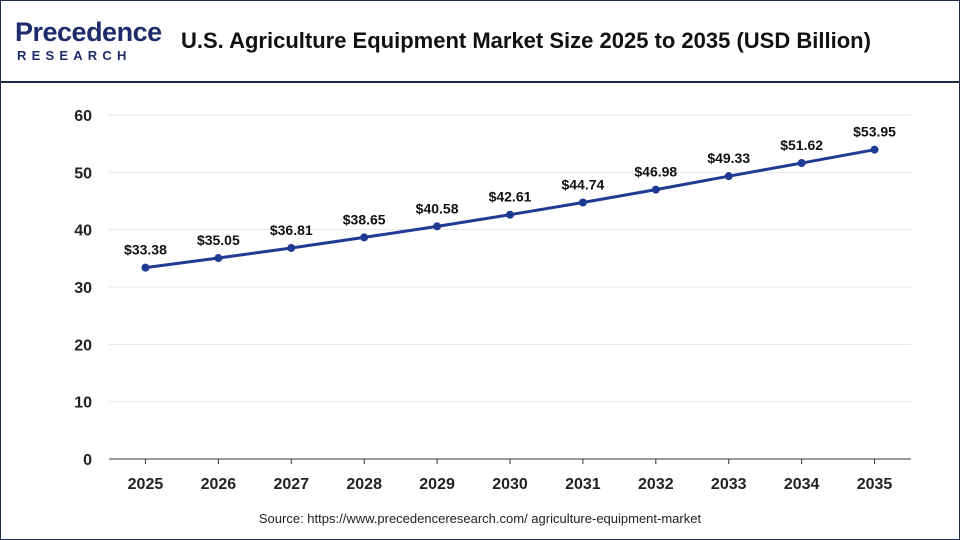  I want to click on y-tick-label: 40, so click(83, 231).